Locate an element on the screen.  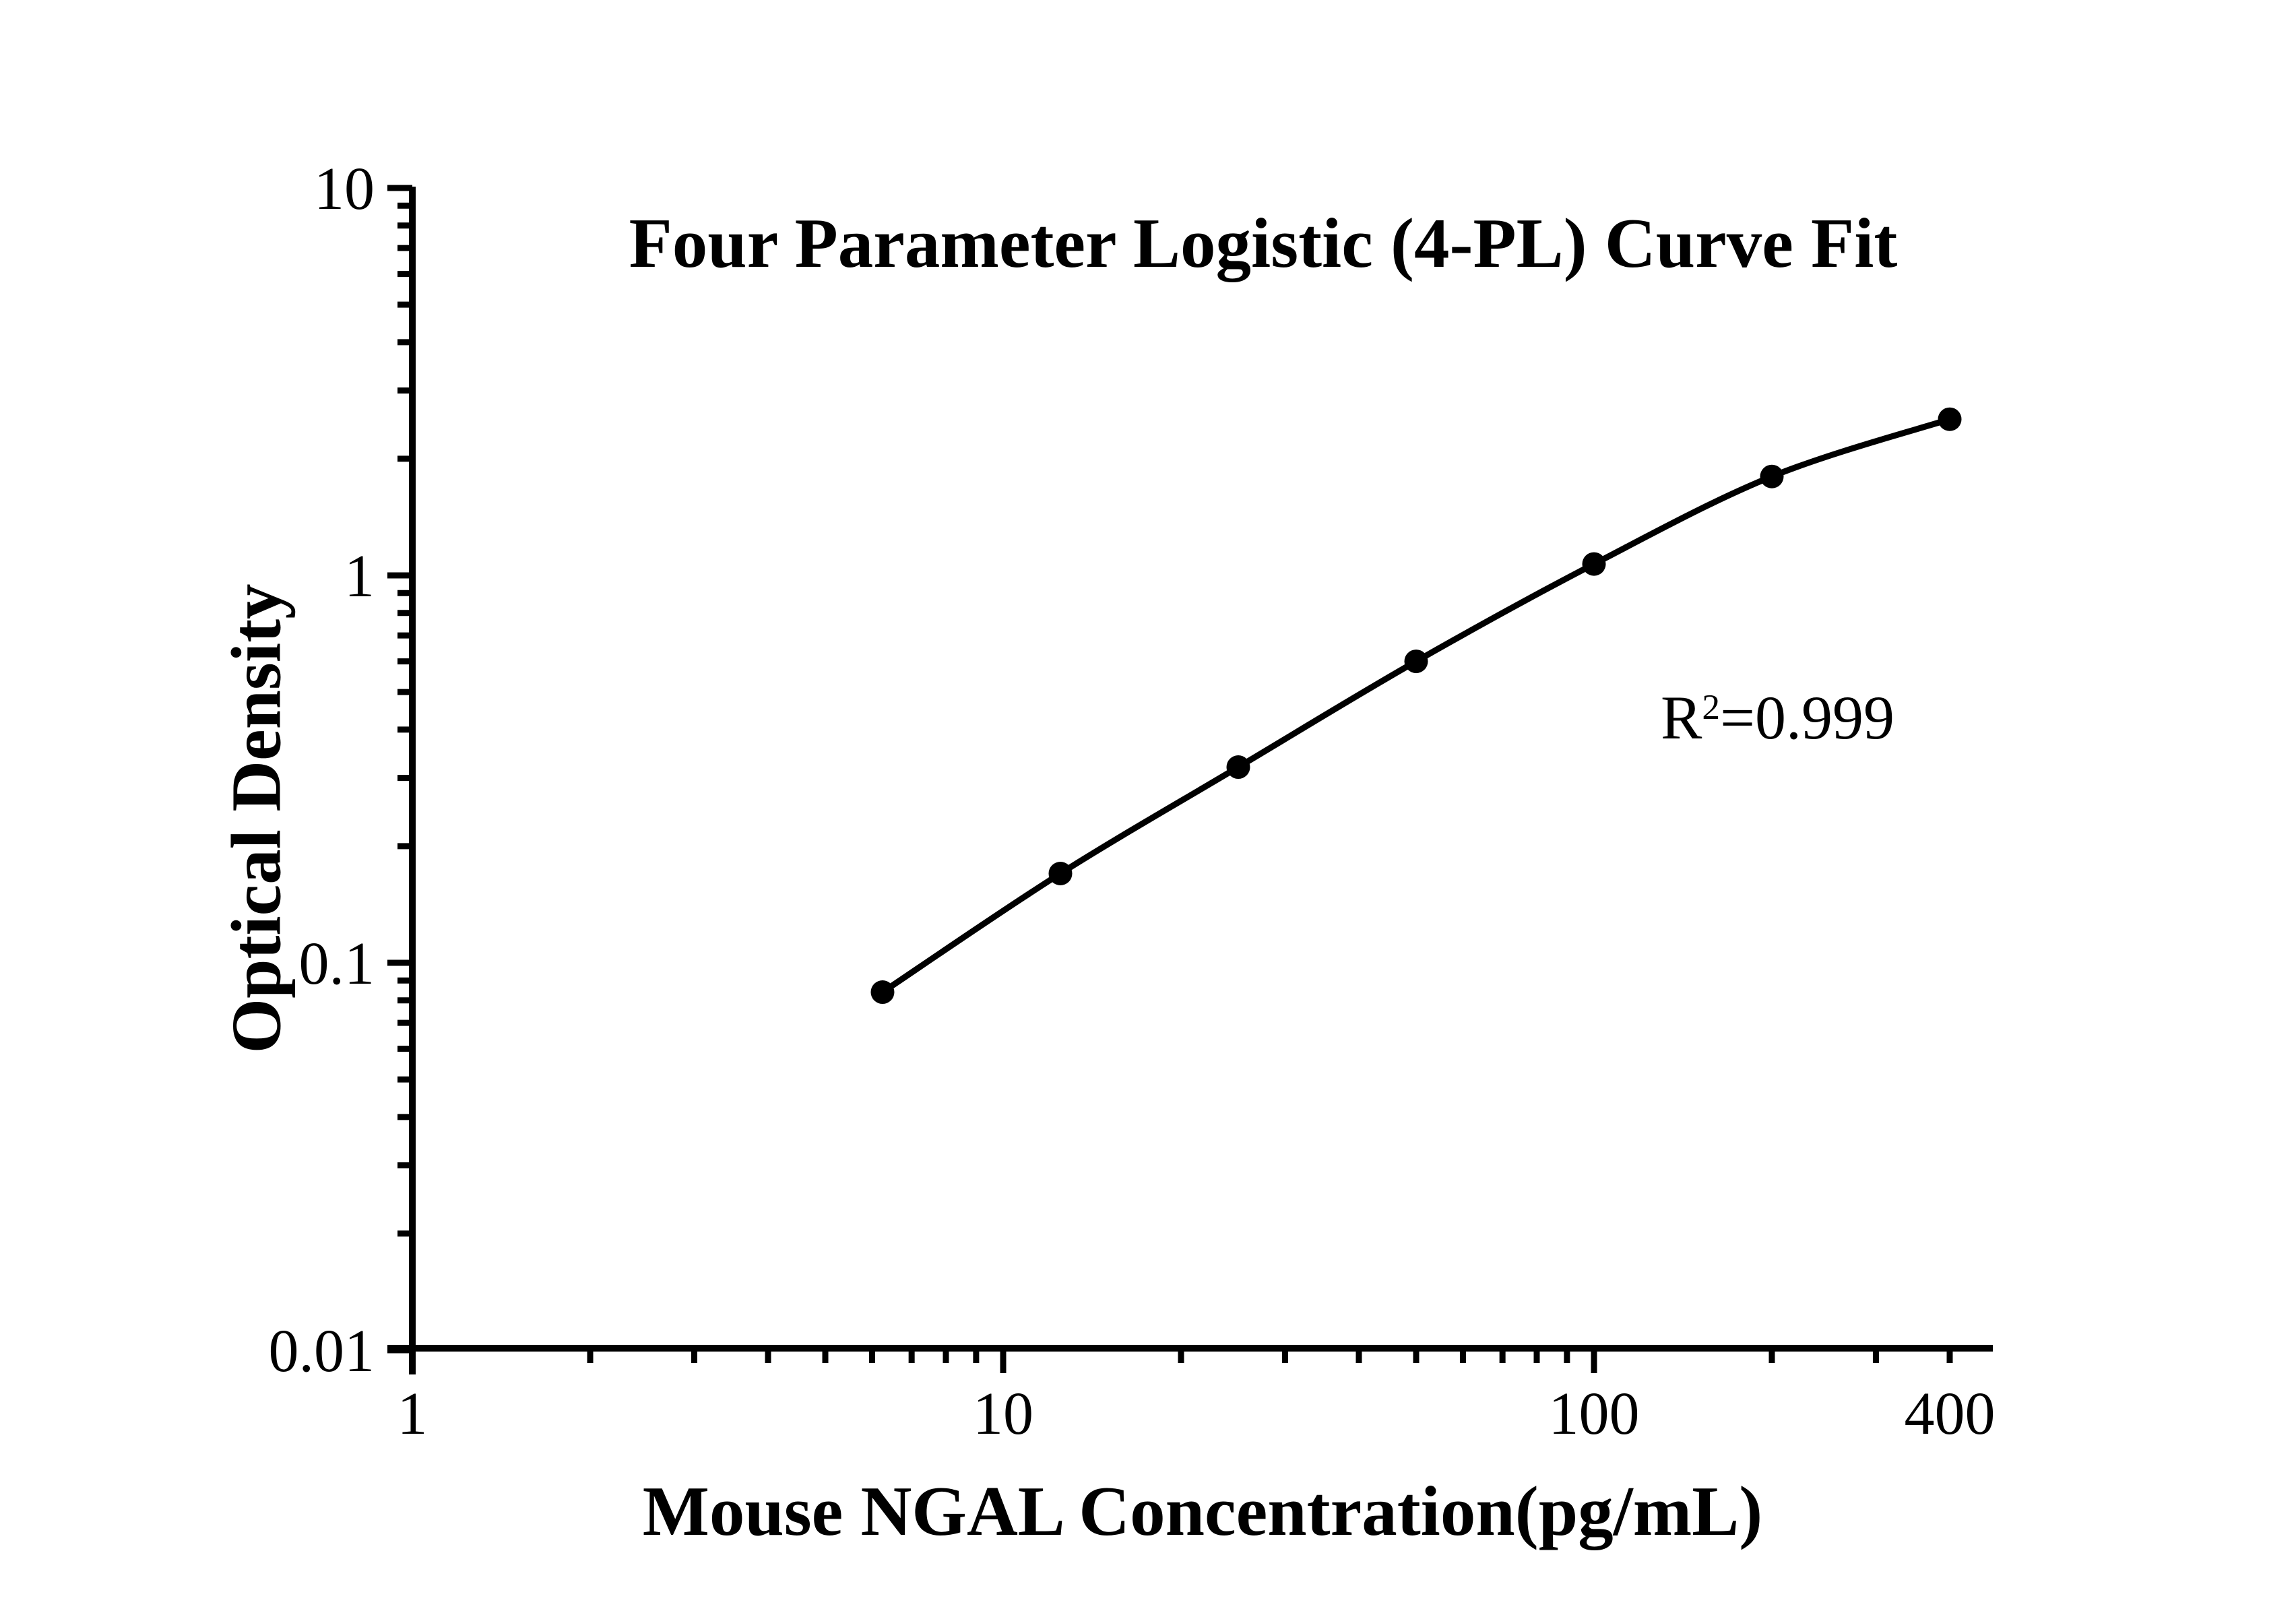
x-tick-label: 400 is located at coordinates (1950, 1414).